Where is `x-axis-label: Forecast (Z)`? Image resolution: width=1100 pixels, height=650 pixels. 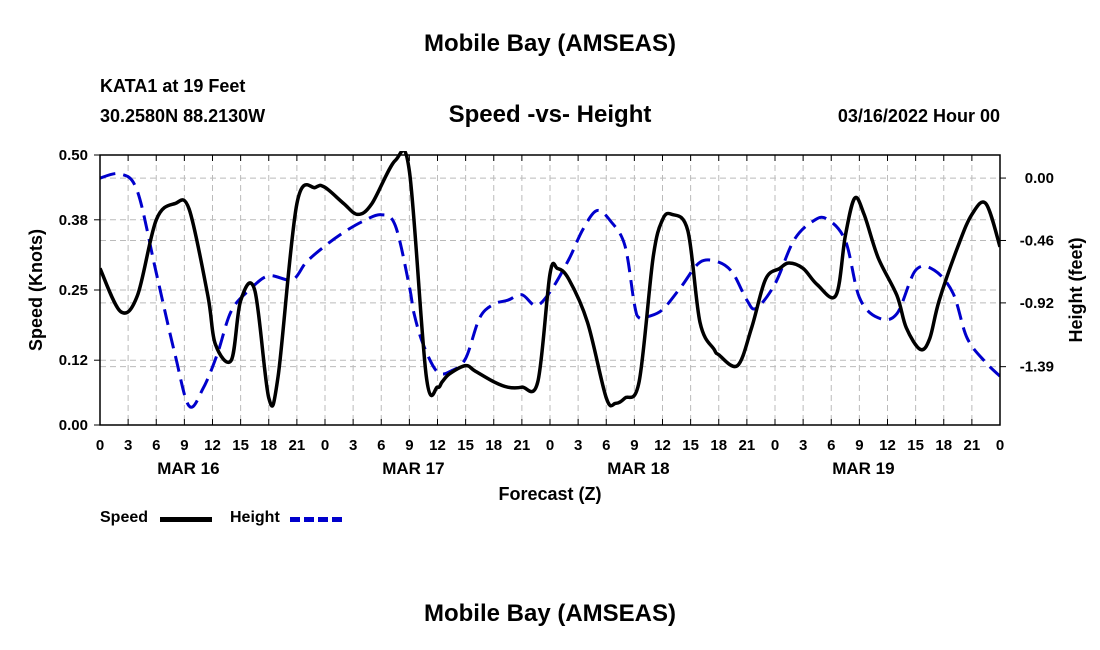 x-axis-label: Forecast (Z) is located at coordinates (549, 494).